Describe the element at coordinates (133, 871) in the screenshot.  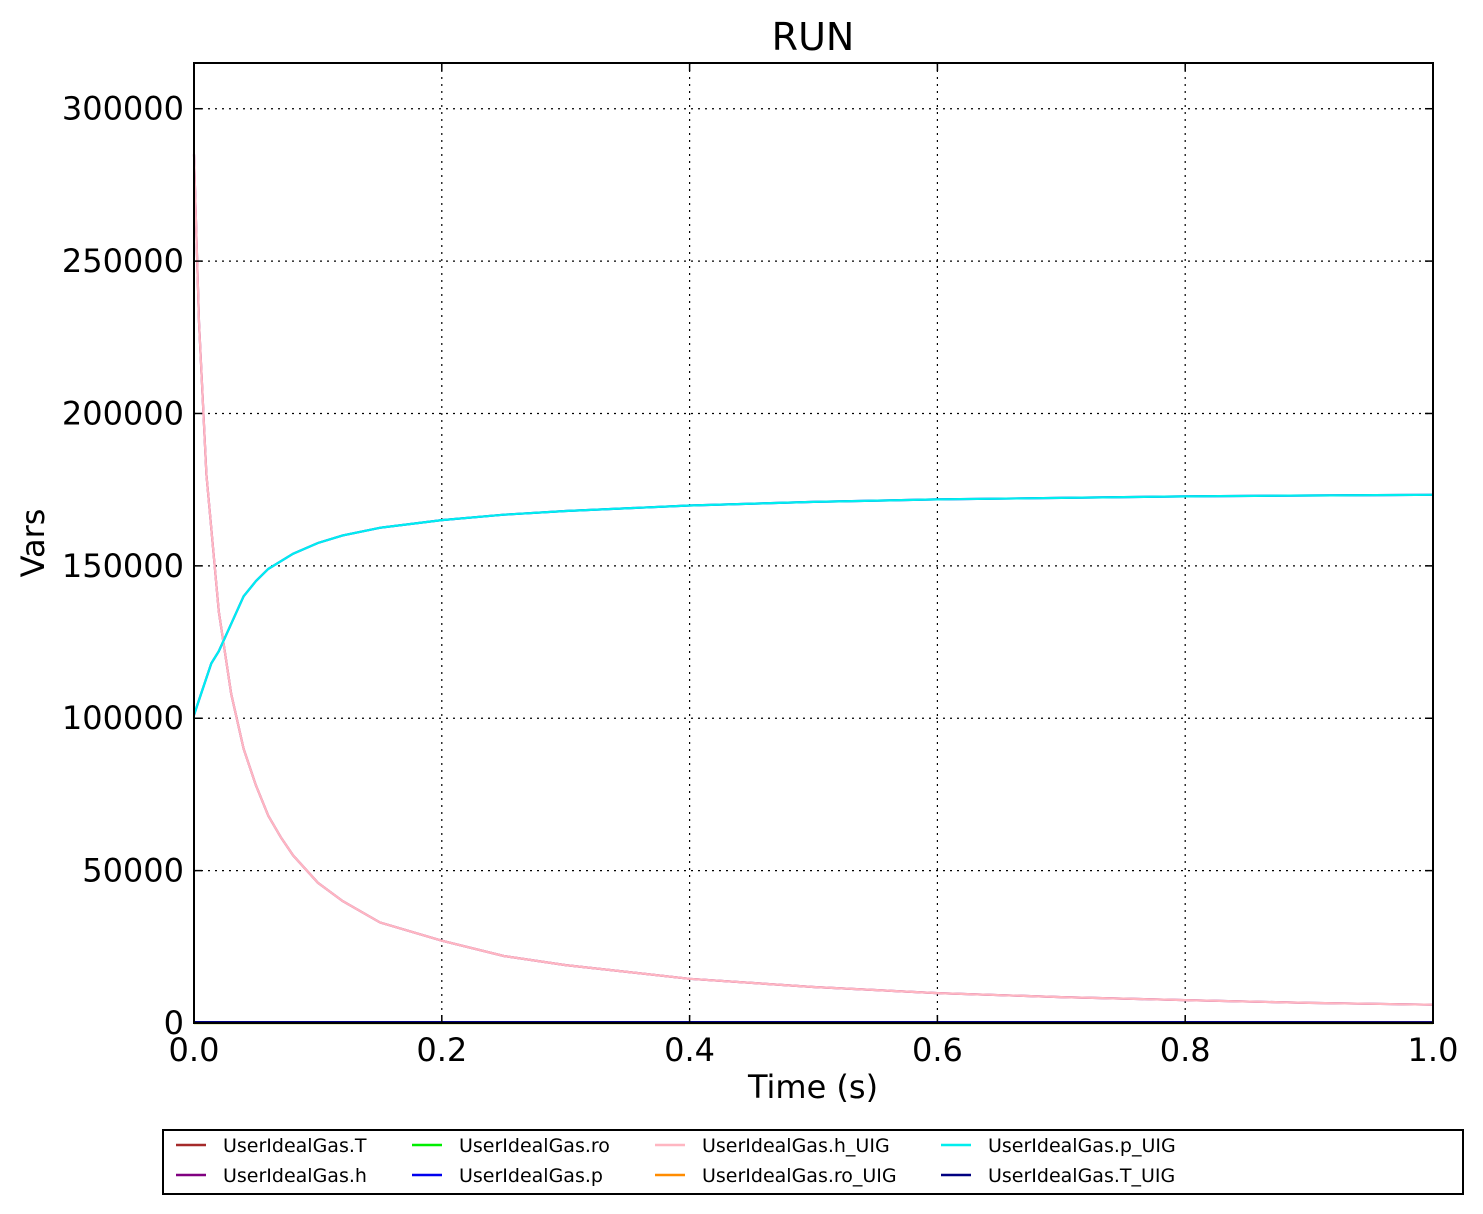
I see `y-tick-label: 50000` at that location.